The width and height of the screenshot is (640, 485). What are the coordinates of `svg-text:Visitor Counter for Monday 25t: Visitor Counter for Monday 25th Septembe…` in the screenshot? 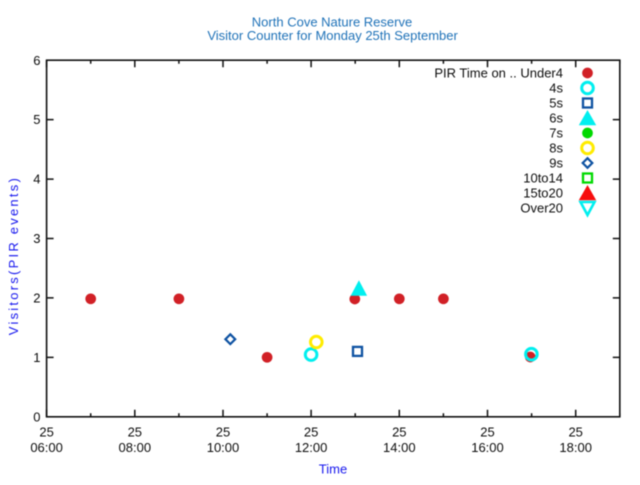 It's located at (332, 35).